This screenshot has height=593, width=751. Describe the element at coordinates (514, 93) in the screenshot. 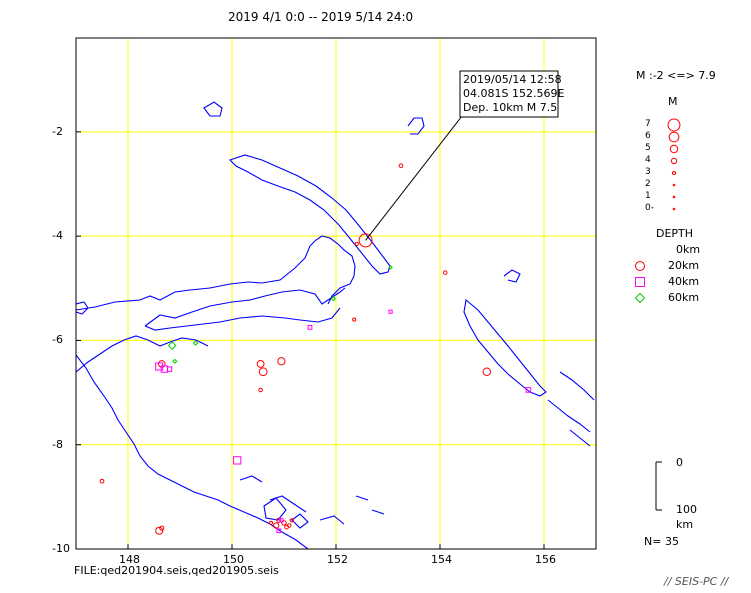

I see `callout-location: 04.081S 152.569E` at that location.